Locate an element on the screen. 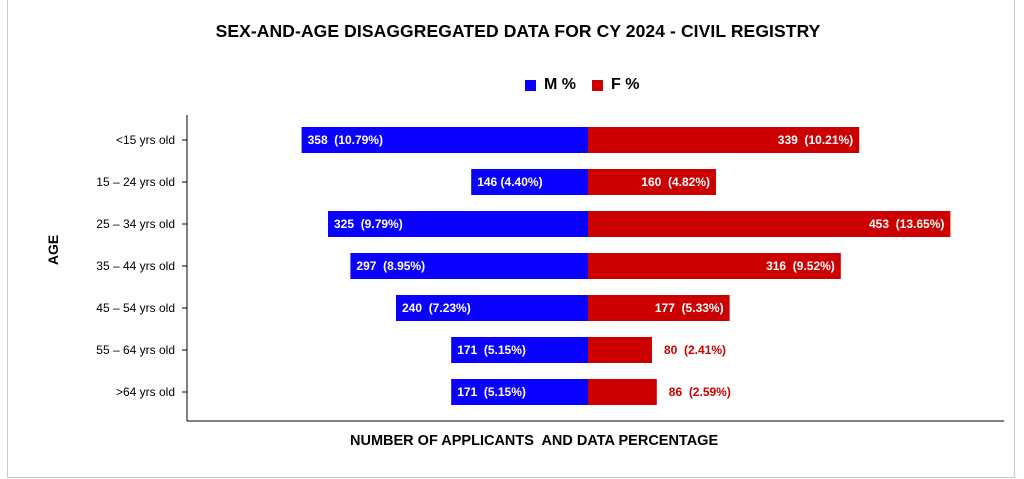 This screenshot has width=1024, height=479. data-label-female: 453 (13.65%) is located at coordinates (906, 224).